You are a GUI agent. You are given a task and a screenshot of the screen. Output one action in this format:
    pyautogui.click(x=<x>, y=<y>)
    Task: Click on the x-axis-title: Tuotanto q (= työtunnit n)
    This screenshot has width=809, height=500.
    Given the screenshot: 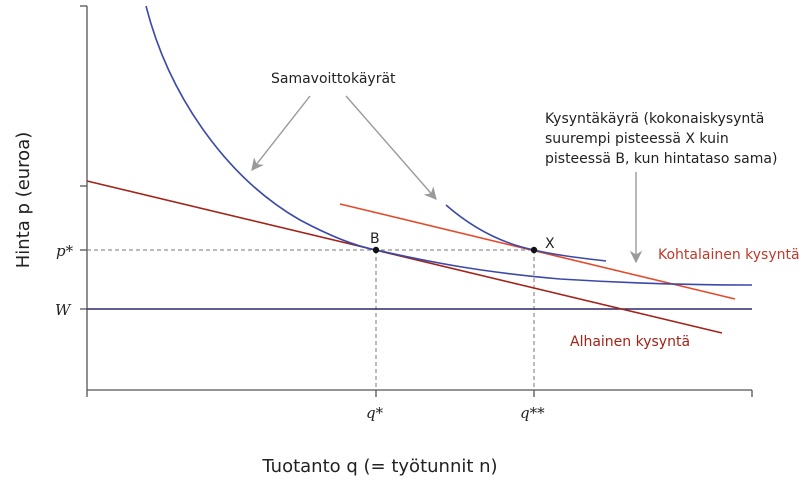 What is the action you would take?
    pyautogui.click(x=379, y=466)
    